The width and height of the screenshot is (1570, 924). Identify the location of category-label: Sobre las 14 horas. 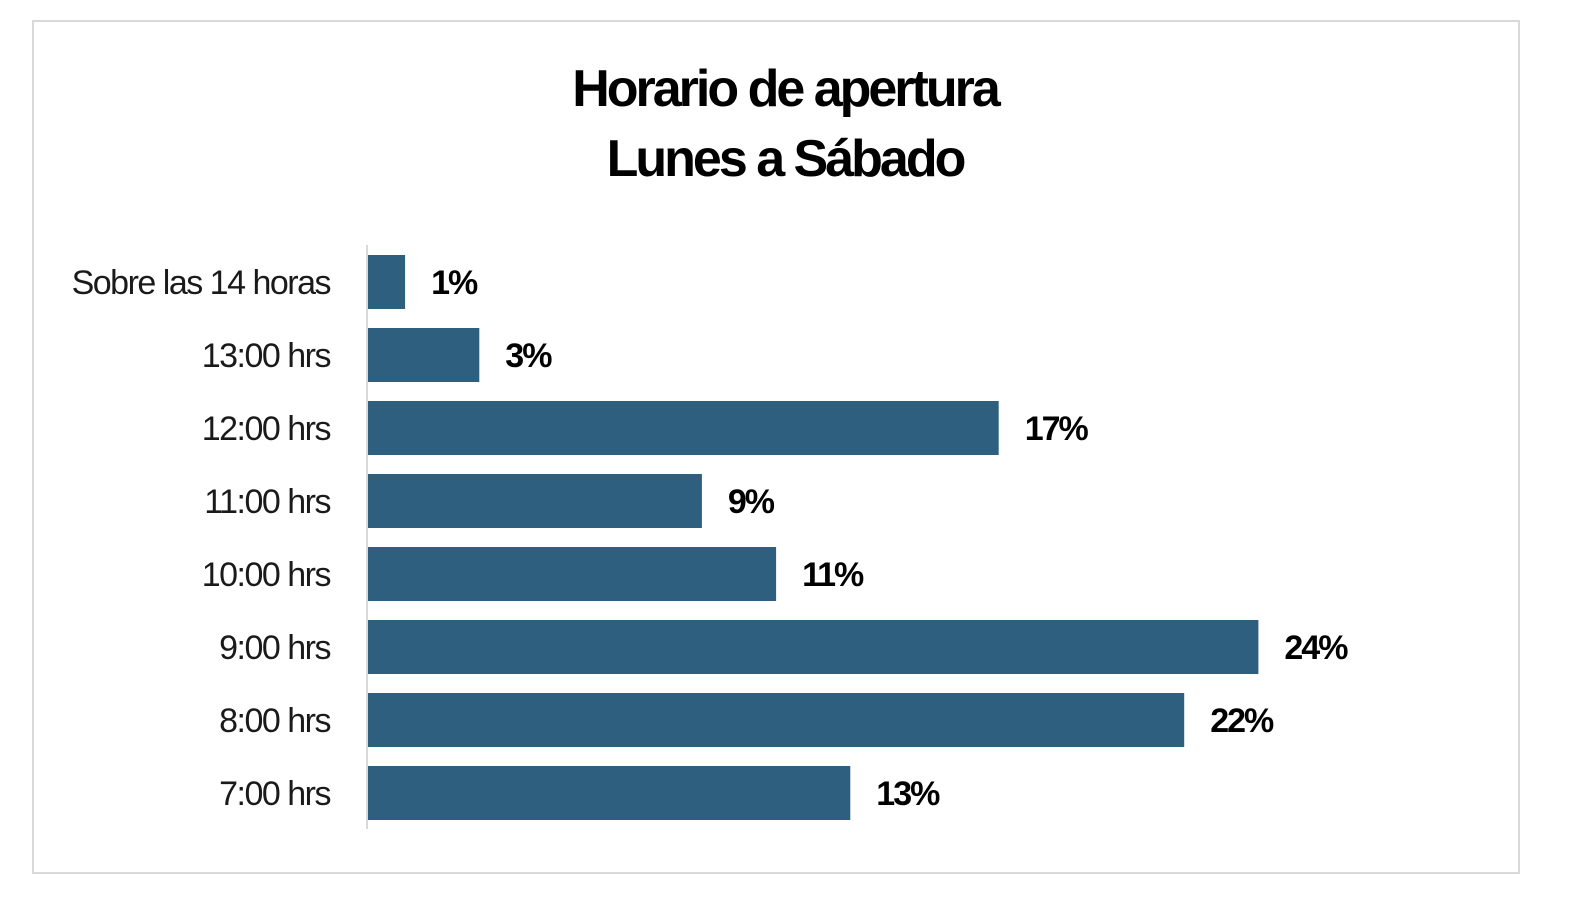
(201, 283).